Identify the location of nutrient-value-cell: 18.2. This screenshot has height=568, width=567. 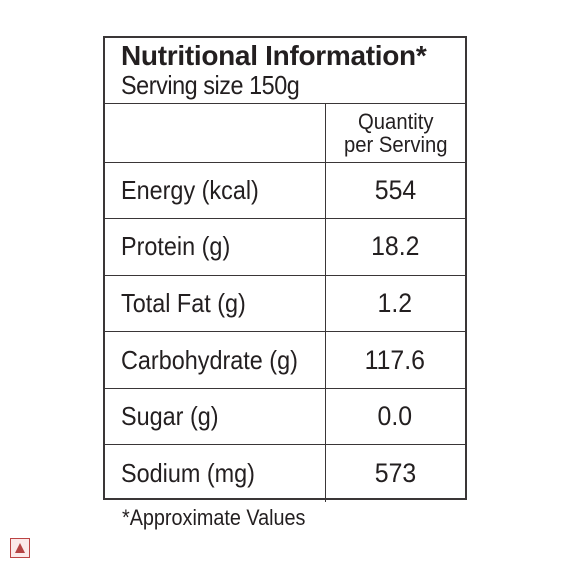
(395, 247).